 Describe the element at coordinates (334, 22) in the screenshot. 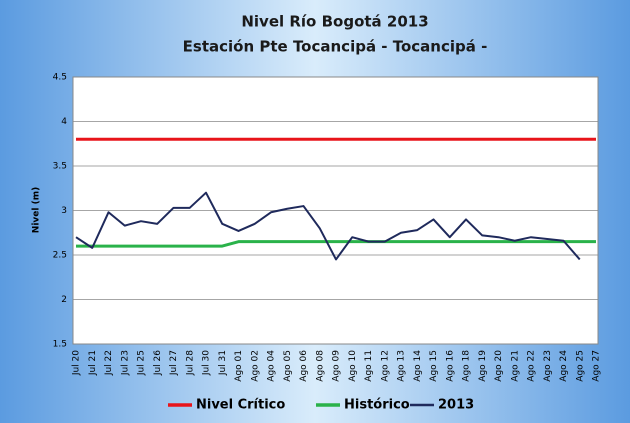

I see `chart-title: Nivel Río Bogotá 2013` at that location.